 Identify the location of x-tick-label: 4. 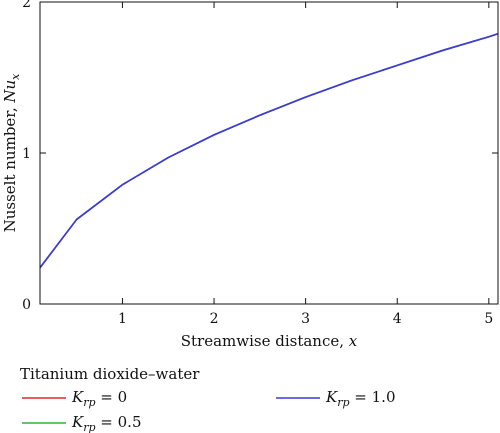
(397, 319).